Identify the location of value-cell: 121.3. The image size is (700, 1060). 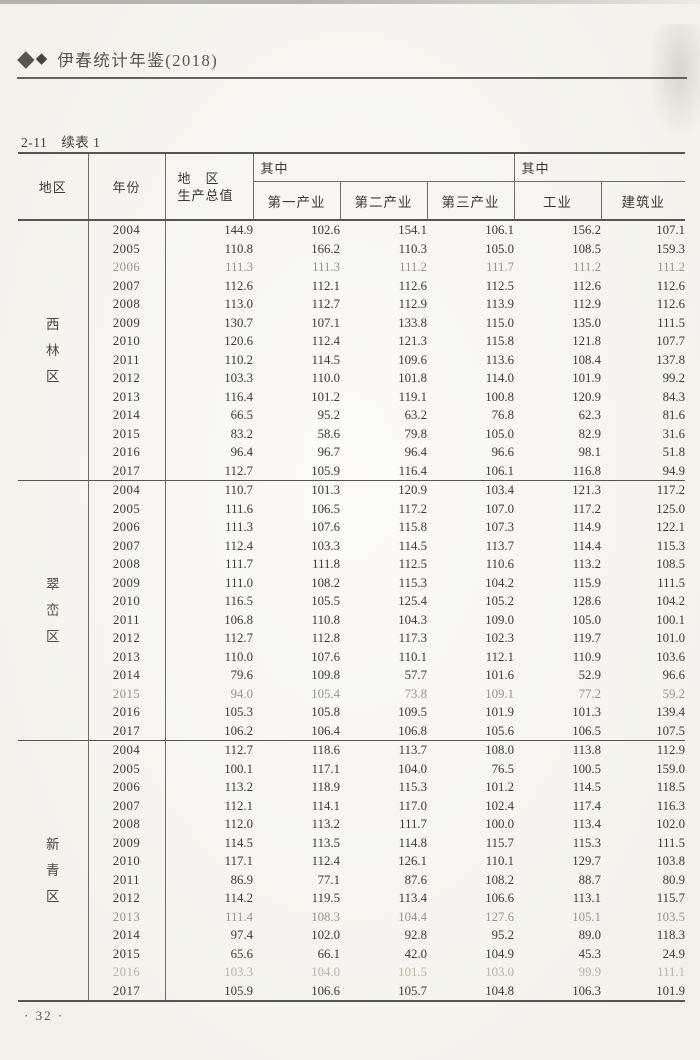
(587, 490).